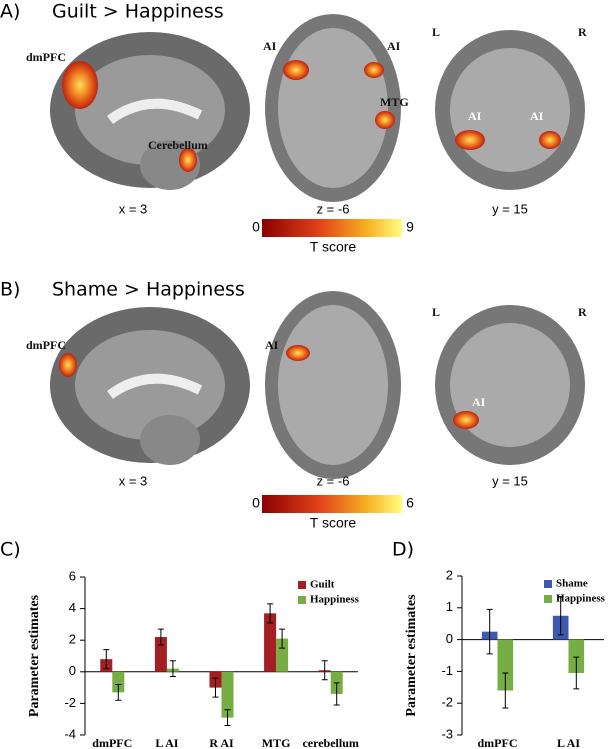  I want to click on colorbar-max: 9, so click(410, 227).